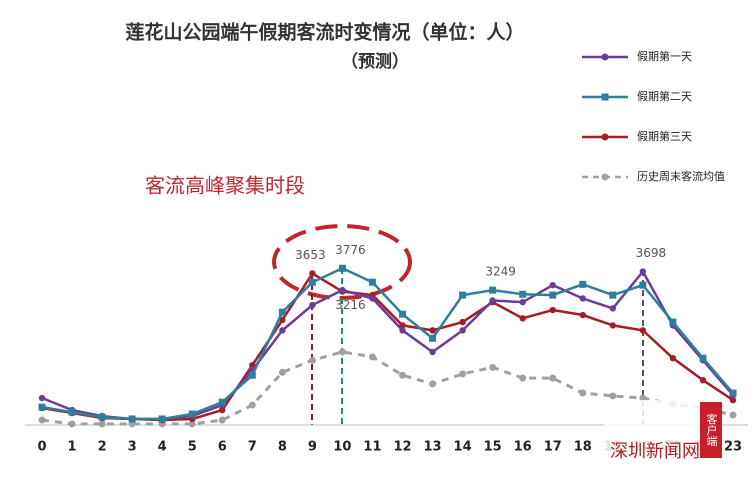  Describe the element at coordinates (324, 32) in the screenshot. I see `chart-title: 莲花山公园端午假期客流时变情况（单位：人）` at that location.